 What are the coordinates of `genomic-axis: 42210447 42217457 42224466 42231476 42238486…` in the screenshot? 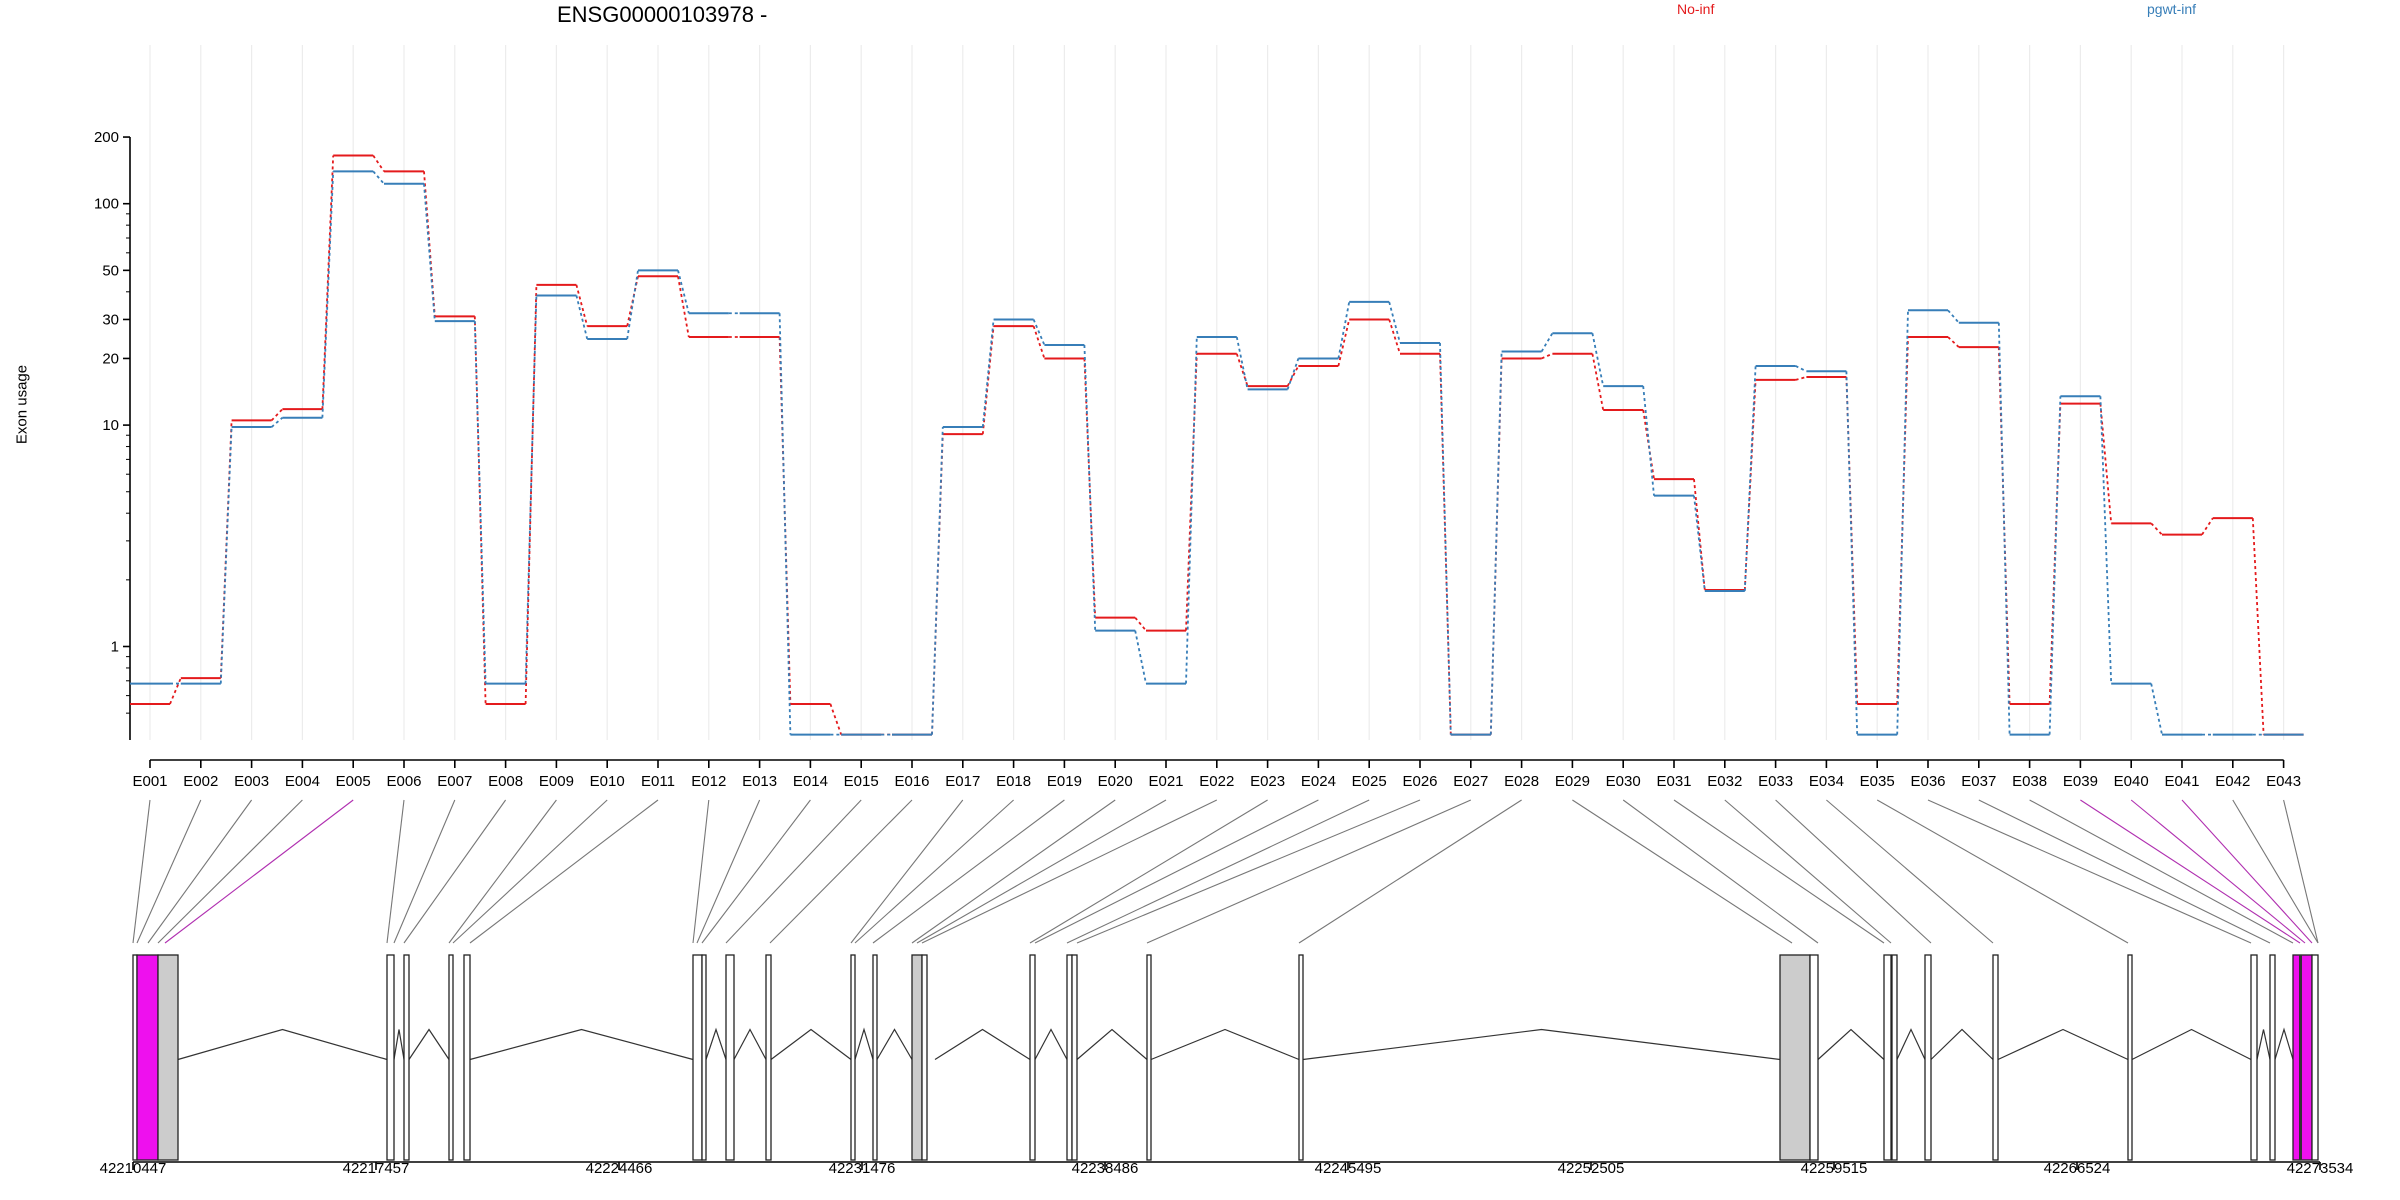 It's located at (1227, 1168).